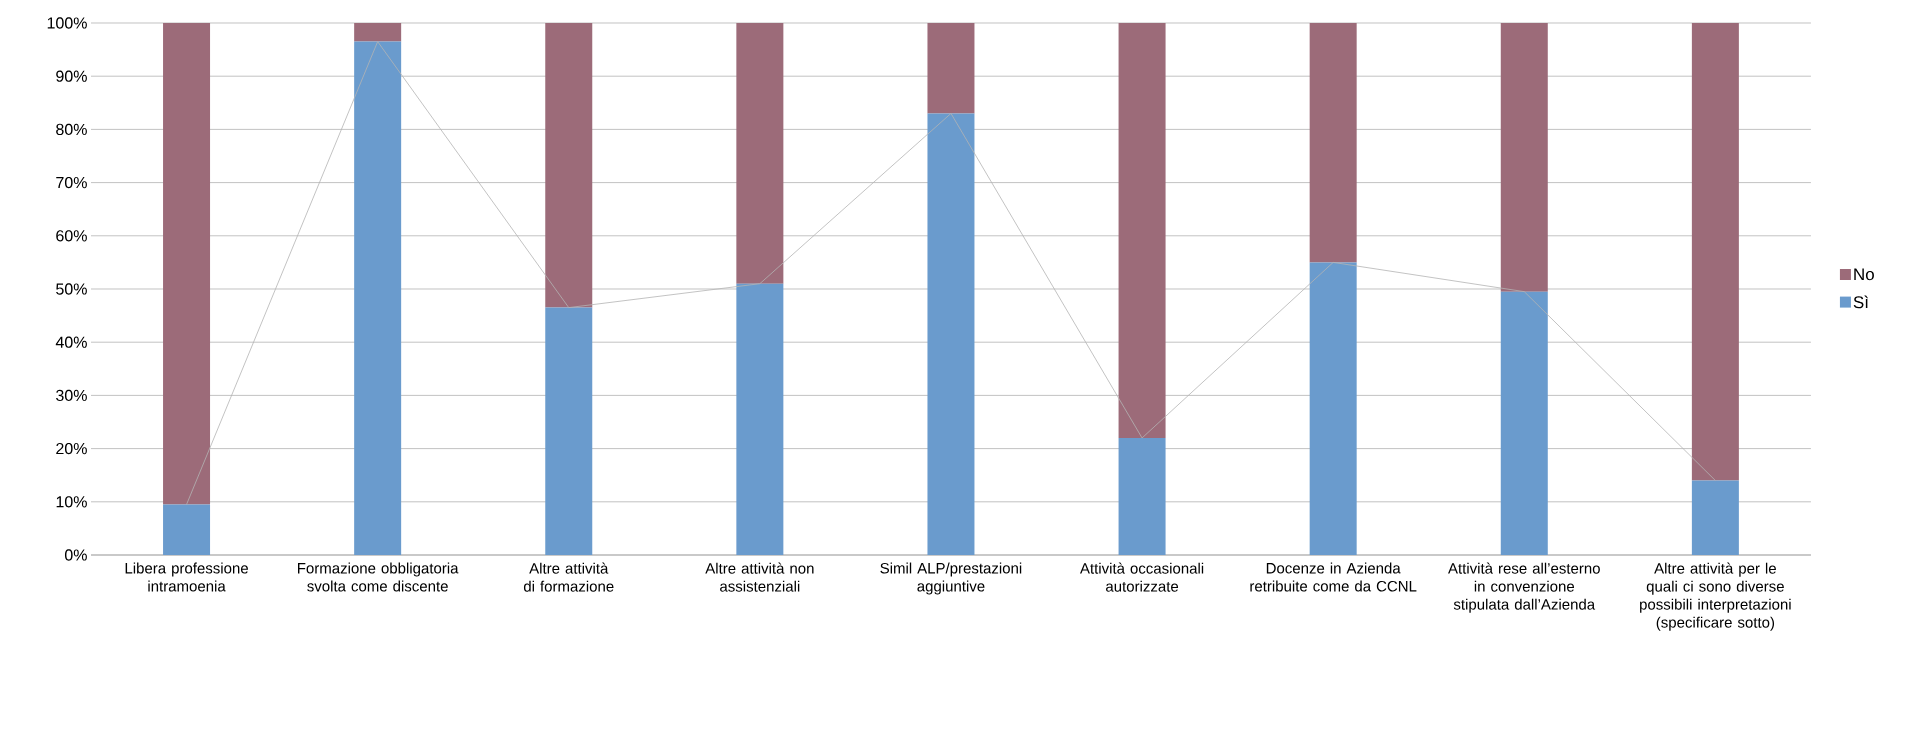 Image resolution: width=1915 pixels, height=750 pixels. Describe the element at coordinates (186, 577) in the screenshot. I see `x-tick-label: Libera professione intramoenia` at that location.